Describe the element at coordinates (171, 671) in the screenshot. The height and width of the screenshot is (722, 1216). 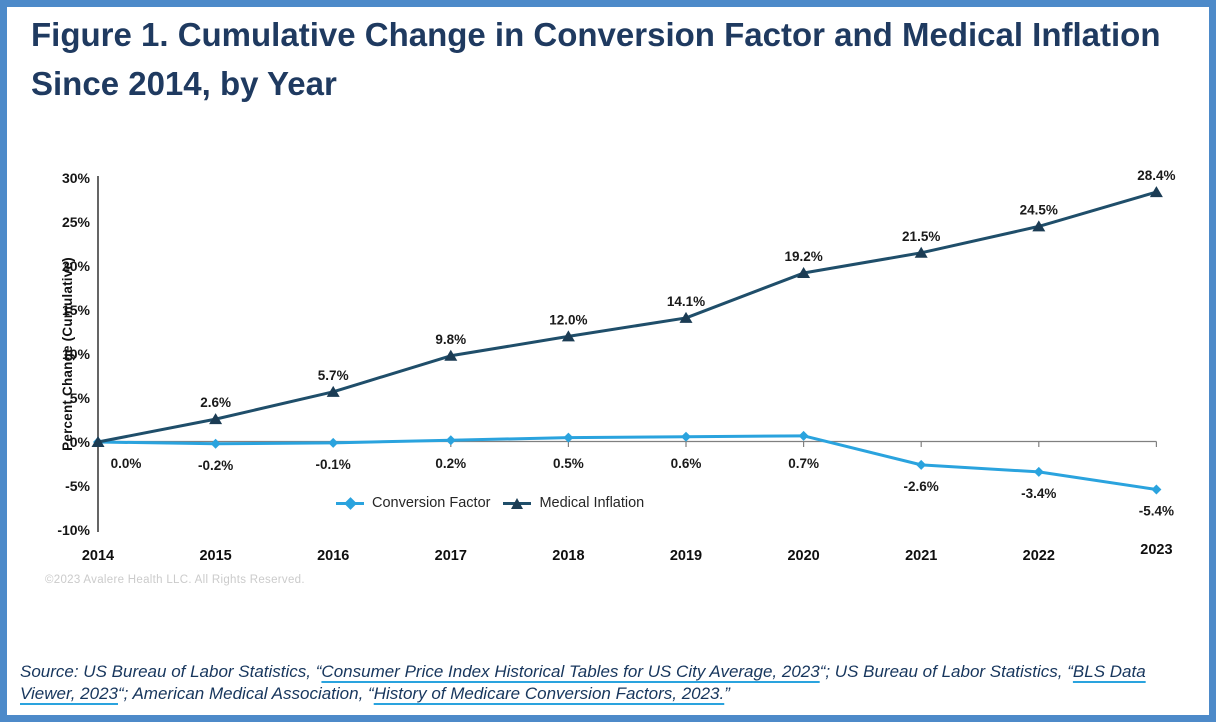
I see `source-text-segment: Source: US Bureau of Labor Statistics, “` at that location.